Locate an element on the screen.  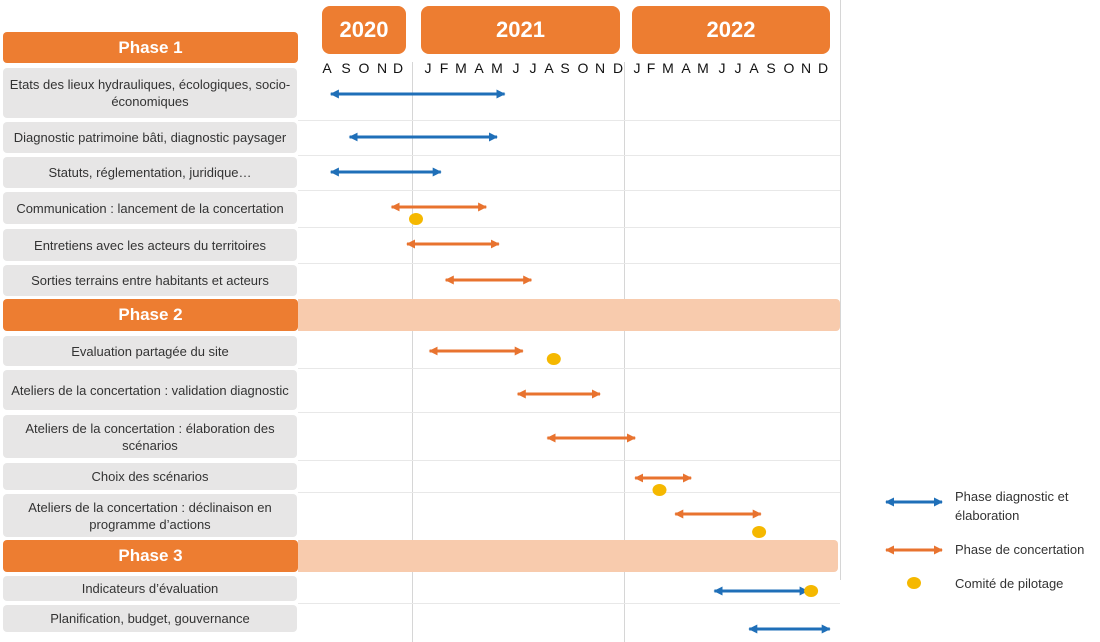
phase-1-label: Phase 1 is located at coordinates (150, 47).